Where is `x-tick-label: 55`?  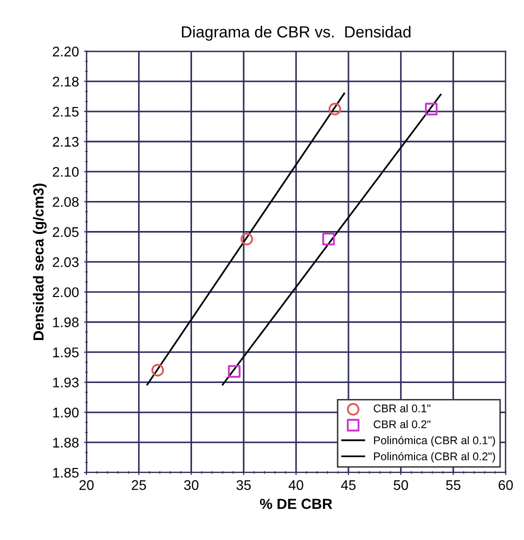 x-tick-label: 55 is located at coordinates (453, 485).